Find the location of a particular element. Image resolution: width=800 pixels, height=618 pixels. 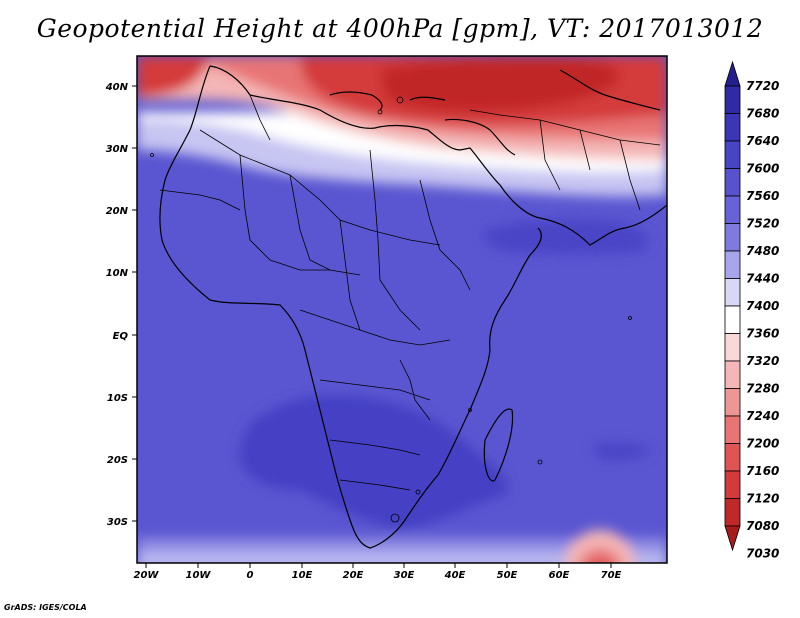

lon-tick-label: 70E is located at coordinates (611, 575).